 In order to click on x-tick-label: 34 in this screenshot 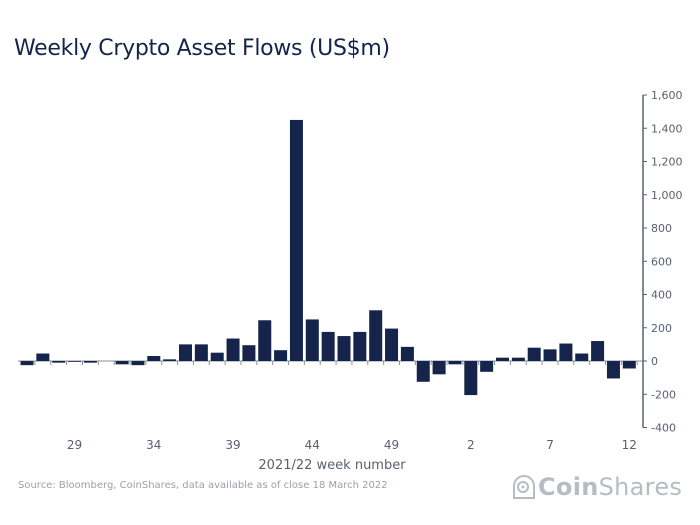, I will do `click(153, 445)`.